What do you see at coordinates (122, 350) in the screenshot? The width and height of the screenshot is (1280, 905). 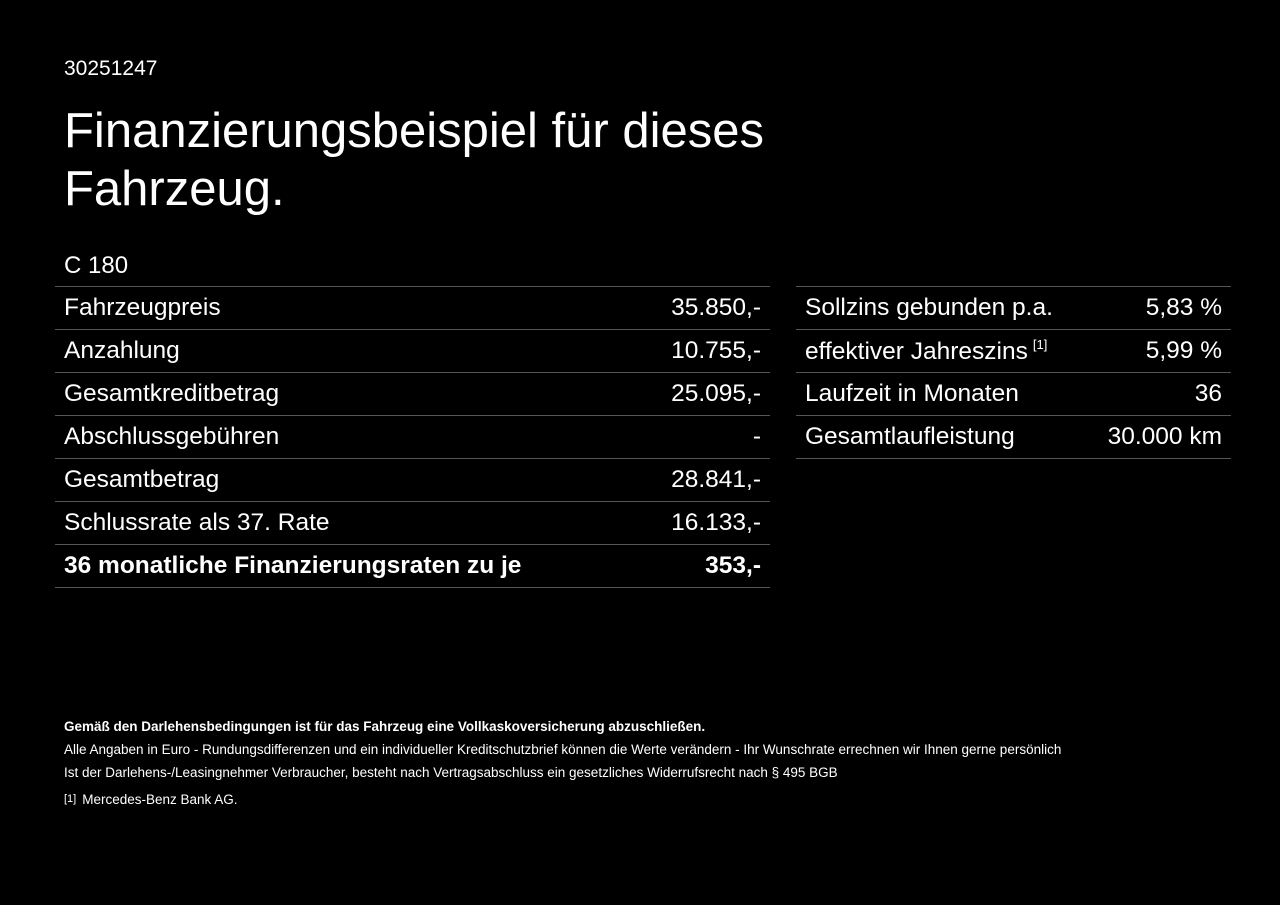 I see `row-label: Anzahlung` at bounding box center [122, 350].